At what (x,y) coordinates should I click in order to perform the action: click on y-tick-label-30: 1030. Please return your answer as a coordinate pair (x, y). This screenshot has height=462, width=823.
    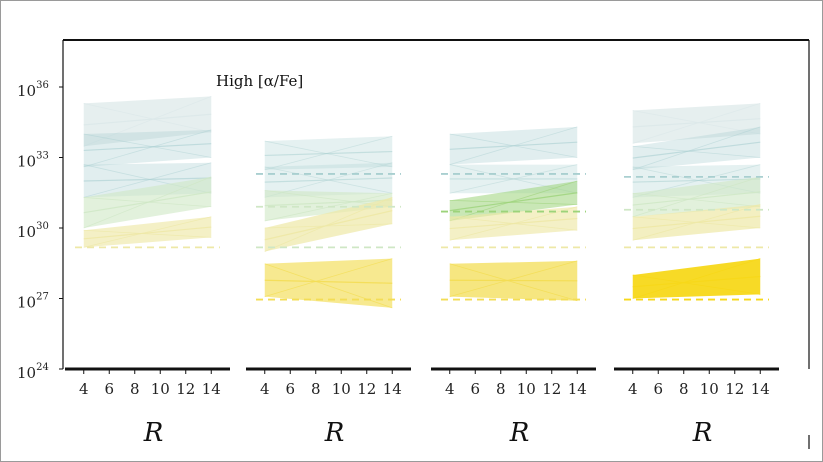
    Looking at the image, I should click on (33, 231).